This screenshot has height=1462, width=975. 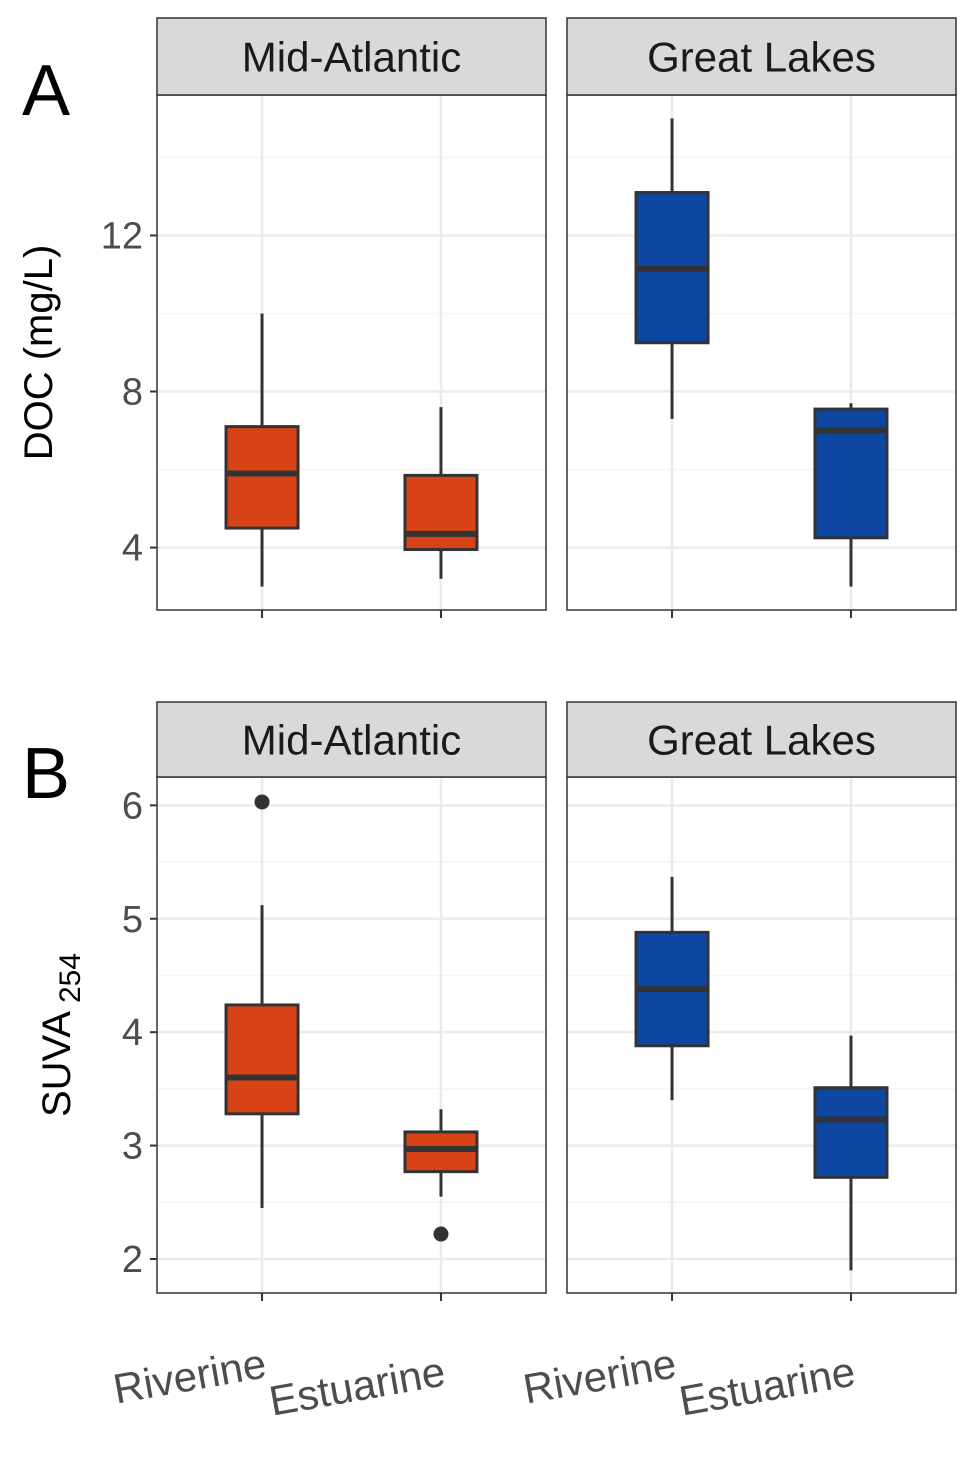 I want to click on y-tick-label: 8, so click(x=132, y=393).